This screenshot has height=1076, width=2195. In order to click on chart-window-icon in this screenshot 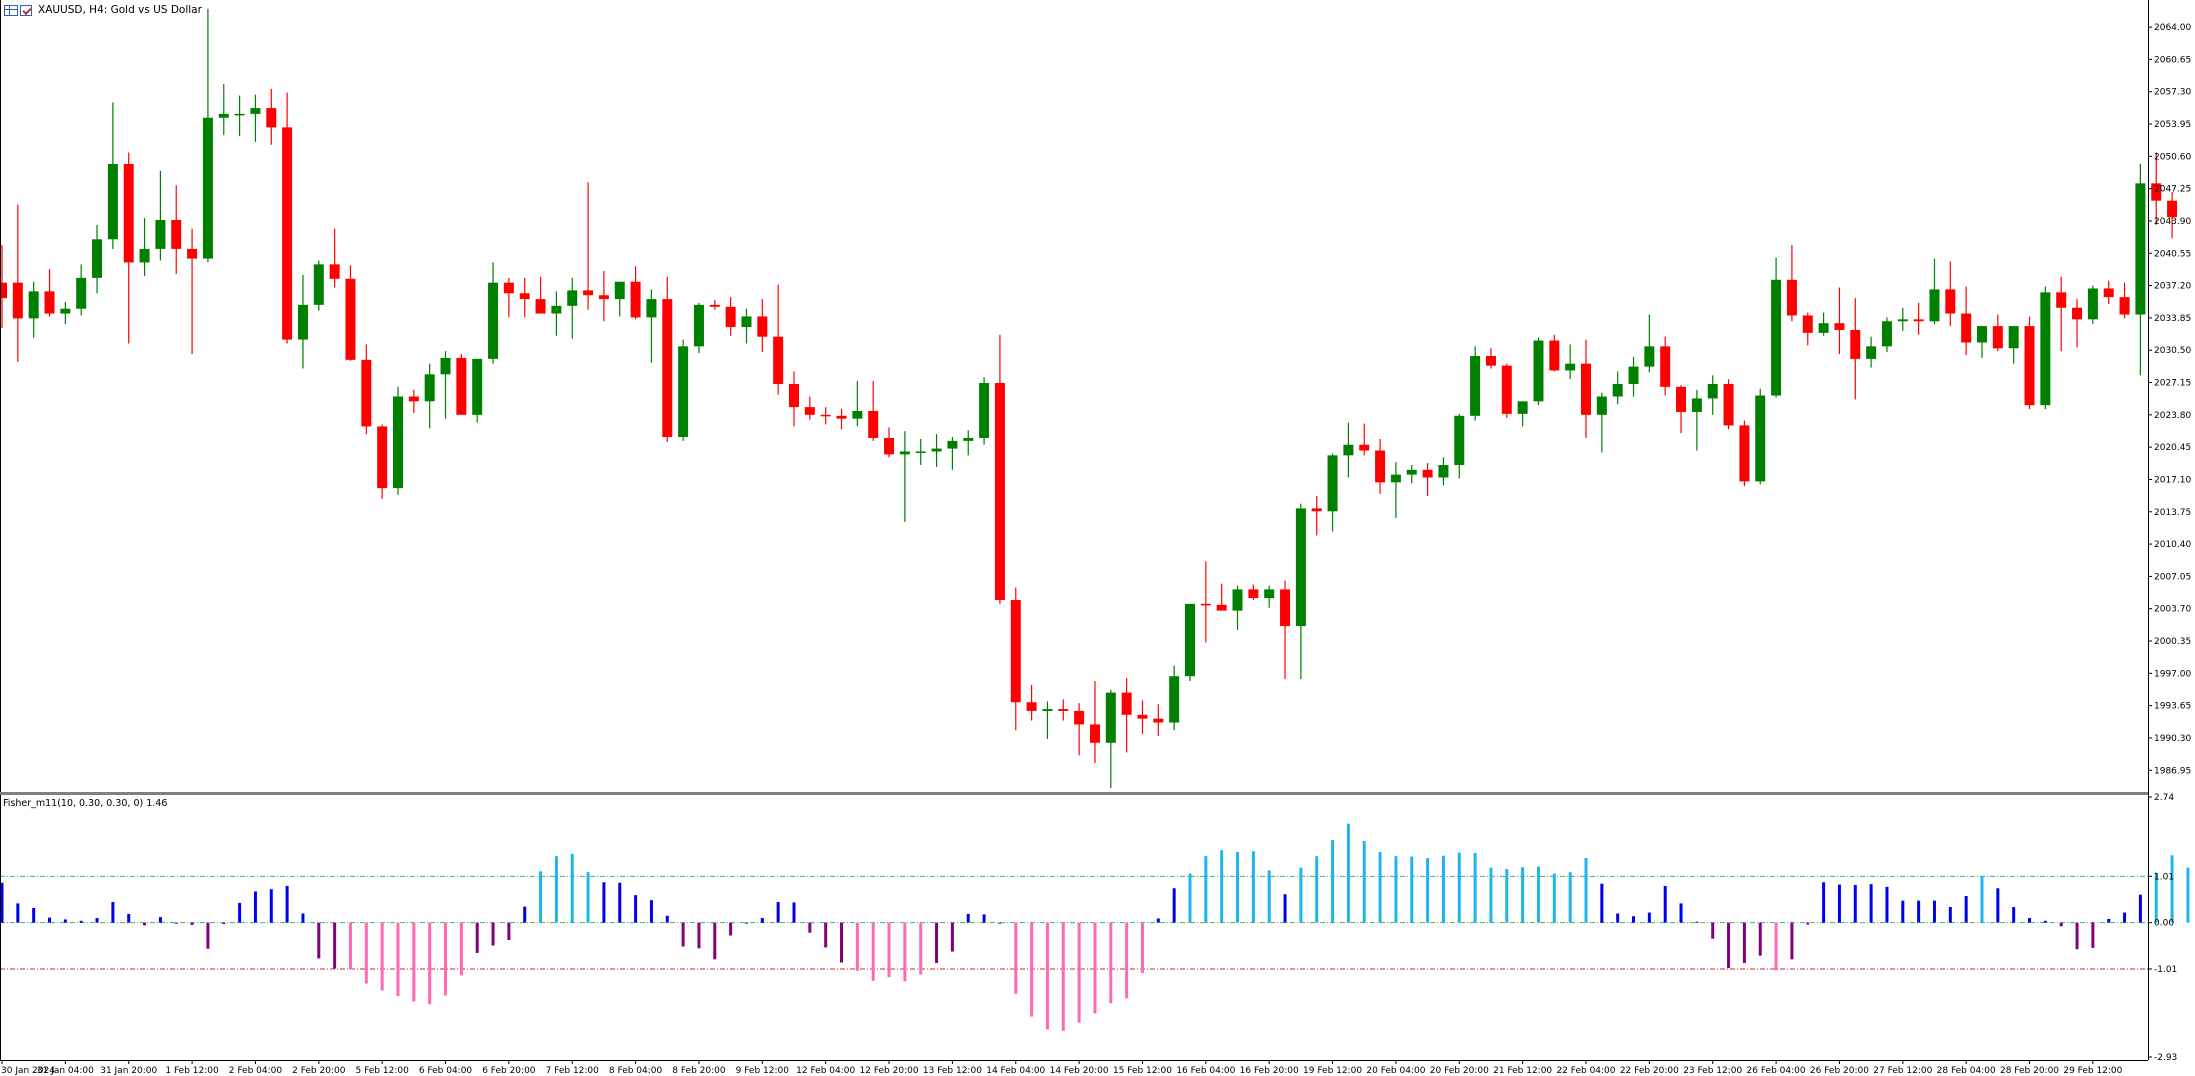, I will do `click(11, 10)`.